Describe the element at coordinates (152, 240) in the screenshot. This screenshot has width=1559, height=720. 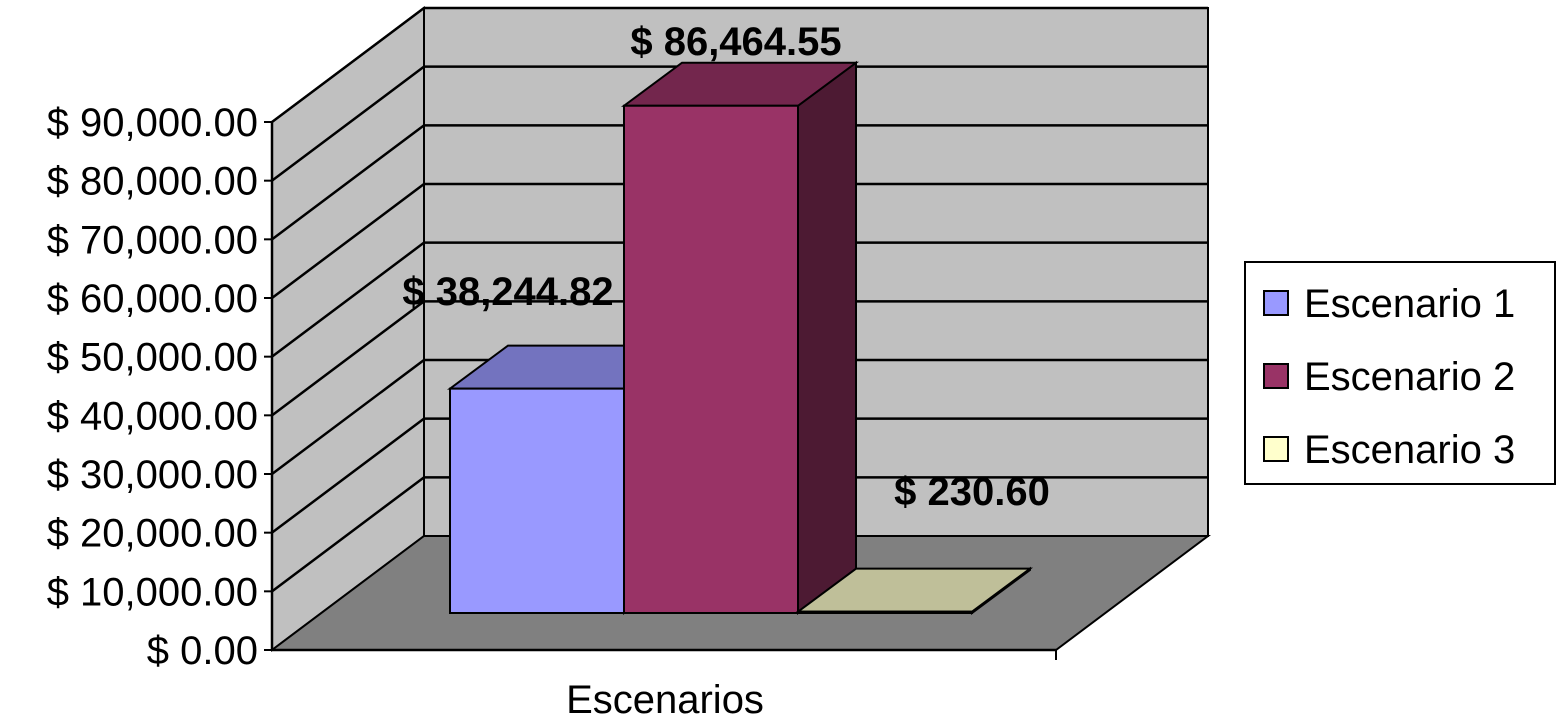
I see `y-tick-label: $ 70,000.00` at that location.